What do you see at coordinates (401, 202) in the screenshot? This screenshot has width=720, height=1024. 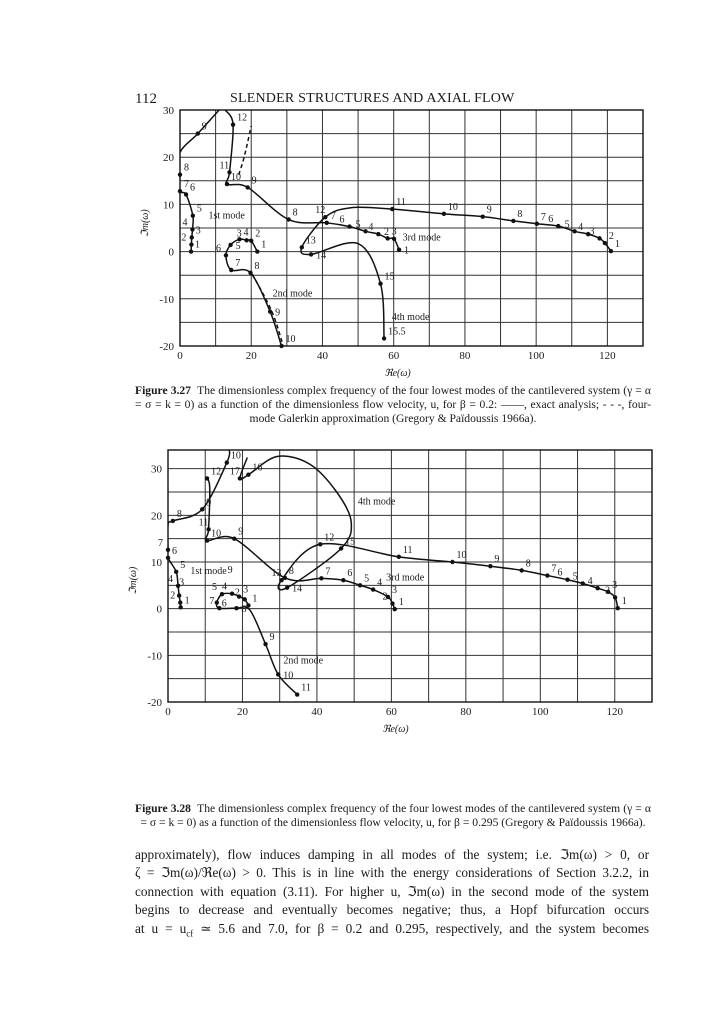 I see `data-point-label: 11` at bounding box center [401, 202].